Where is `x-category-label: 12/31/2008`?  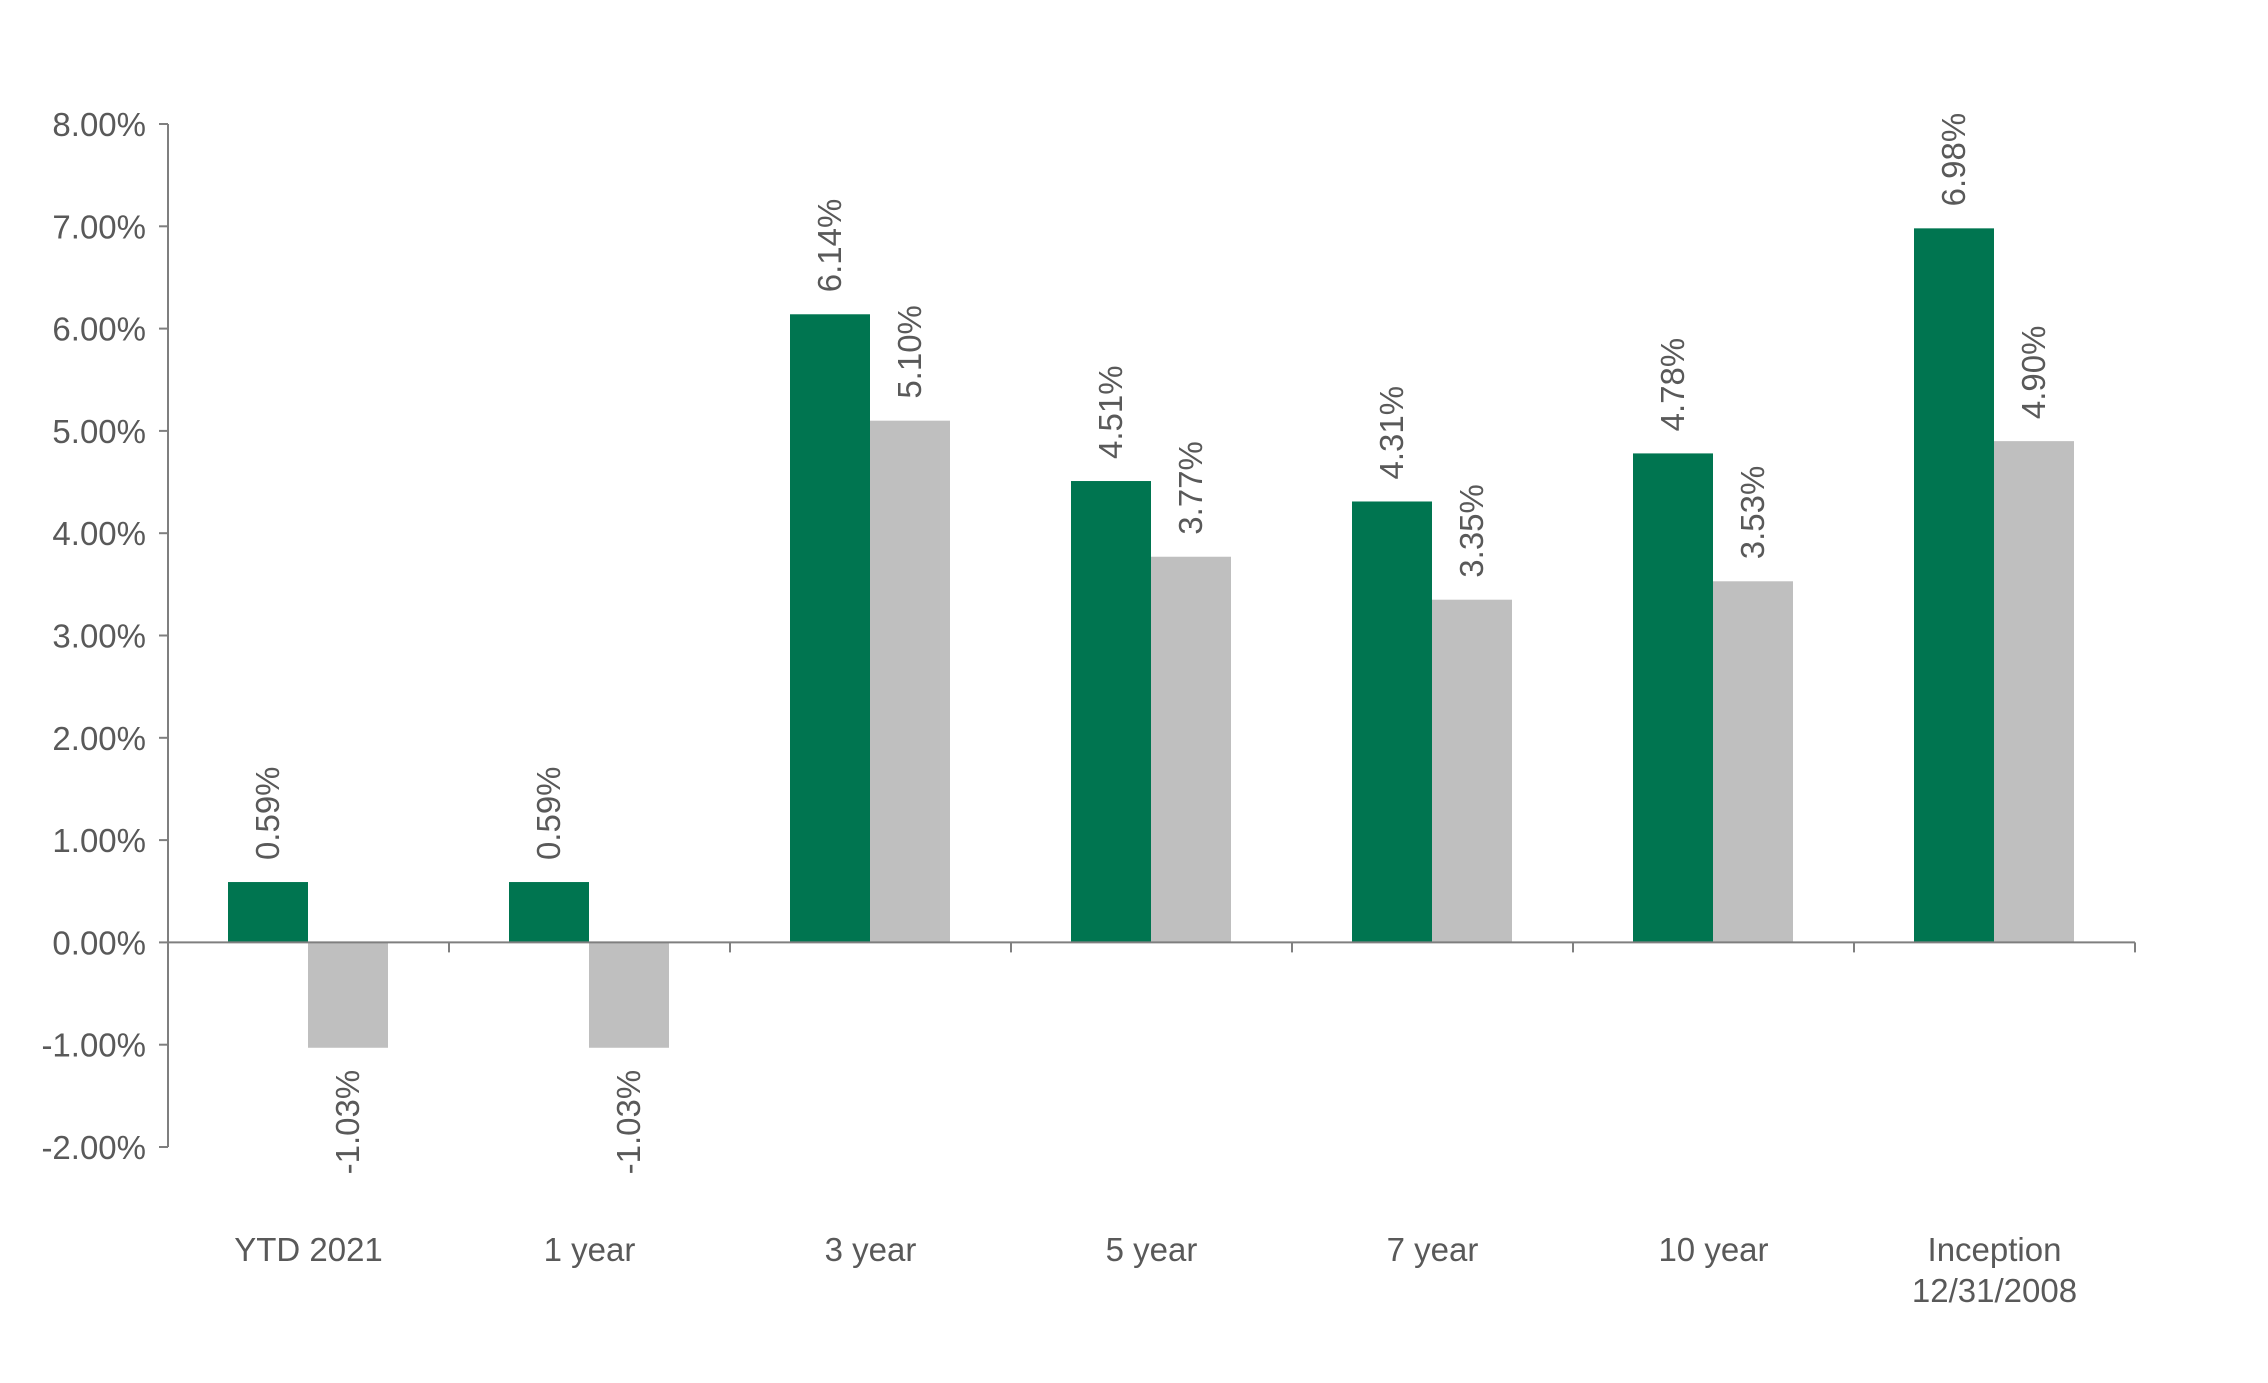
x-category-label: 12/31/2008 is located at coordinates (1994, 1290).